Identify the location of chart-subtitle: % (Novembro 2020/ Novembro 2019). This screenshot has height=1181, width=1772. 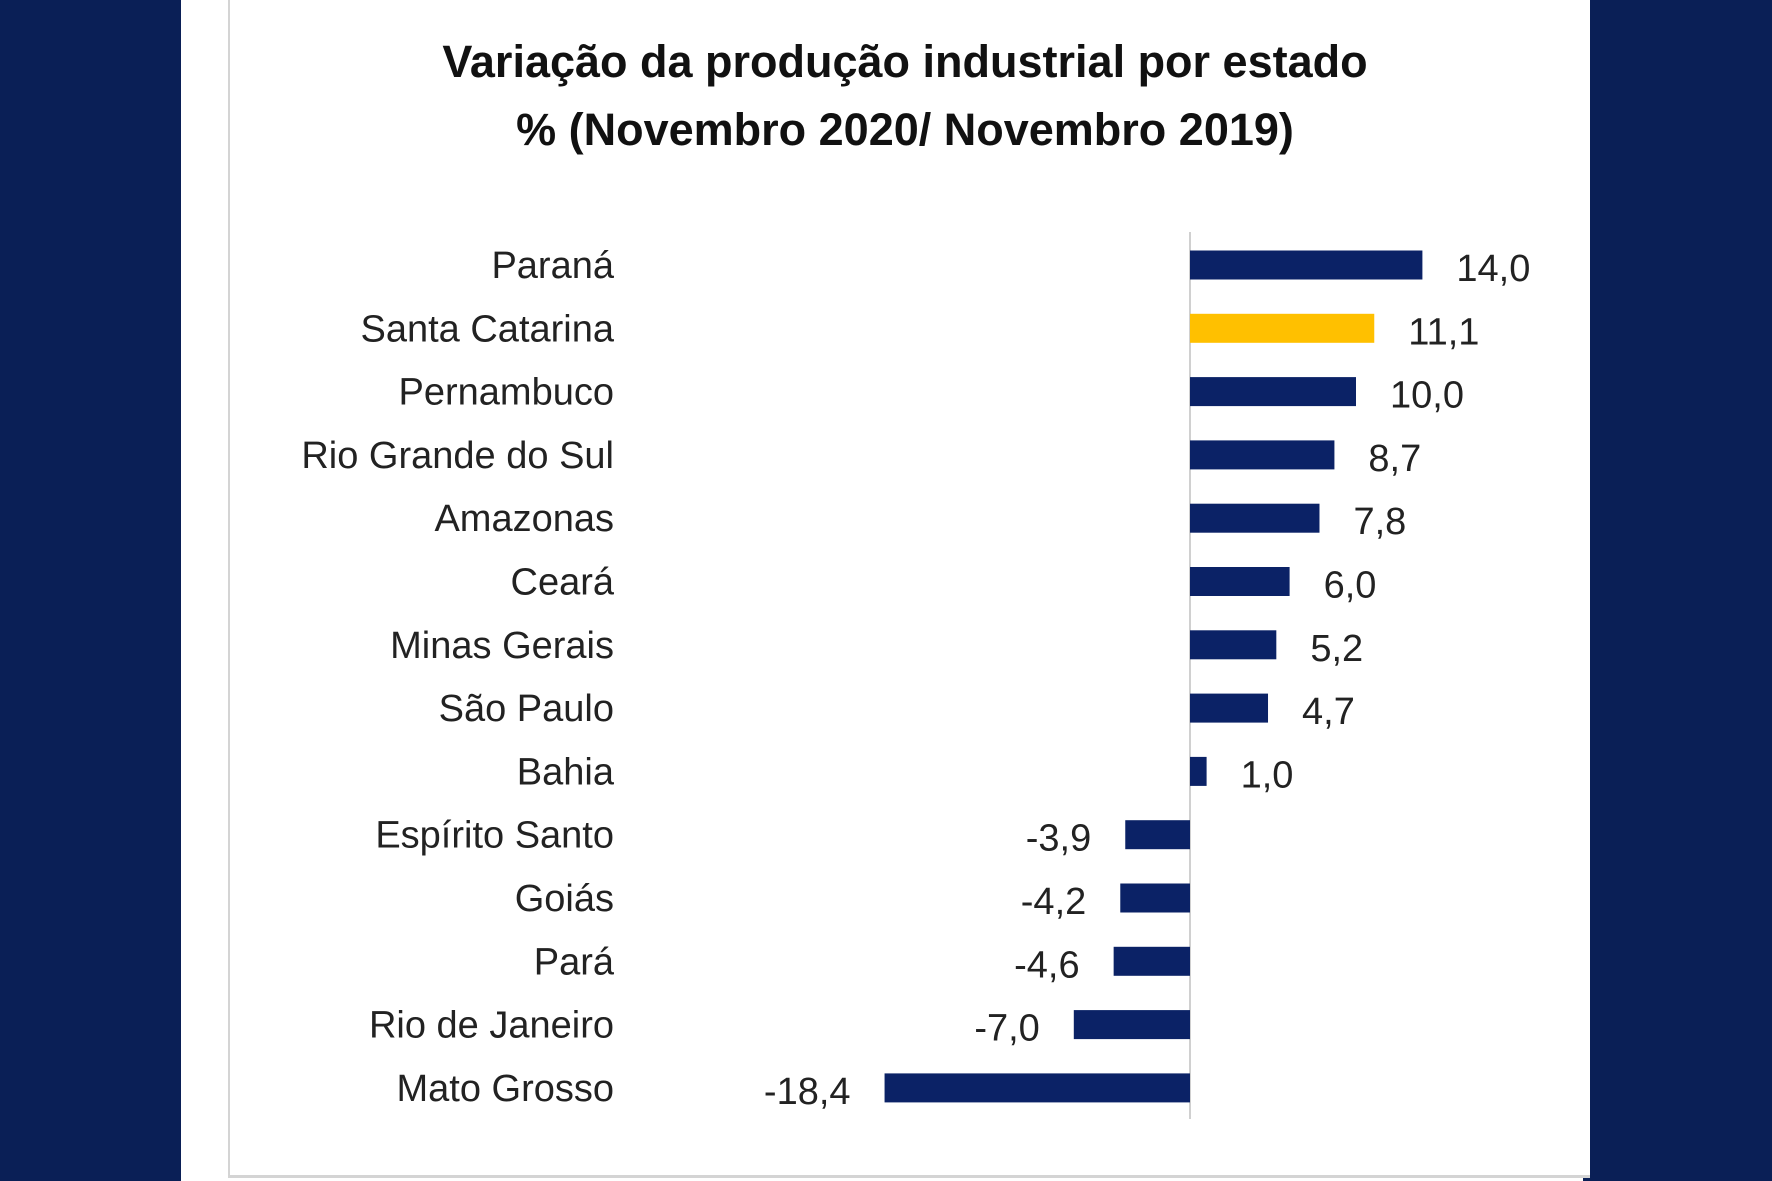
(905, 129).